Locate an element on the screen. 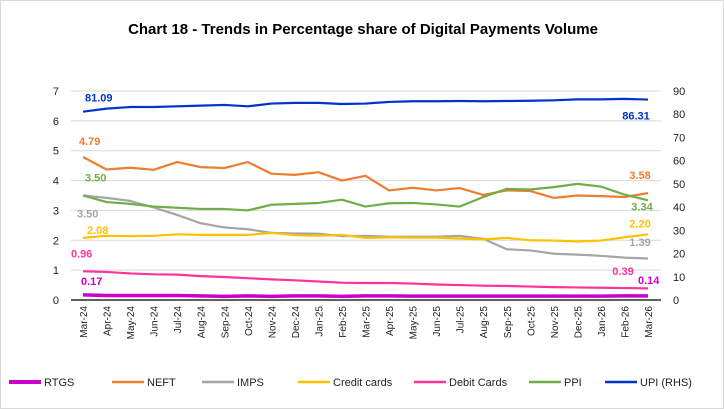 The width and height of the screenshot is (724, 409). data-label-first: 81.09 is located at coordinates (99, 99).